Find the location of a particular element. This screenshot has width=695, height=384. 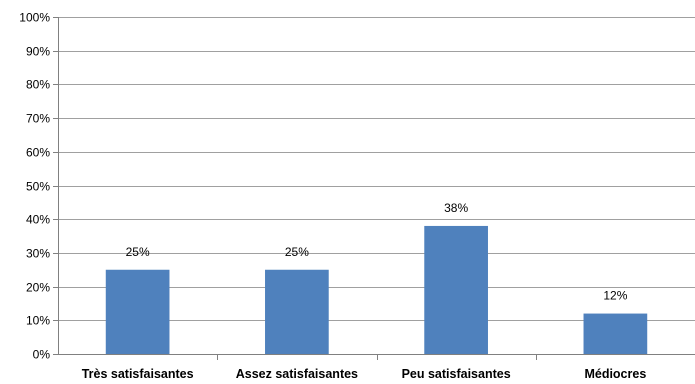

y-tick-label: 50% is located at coordinates (38, 187).